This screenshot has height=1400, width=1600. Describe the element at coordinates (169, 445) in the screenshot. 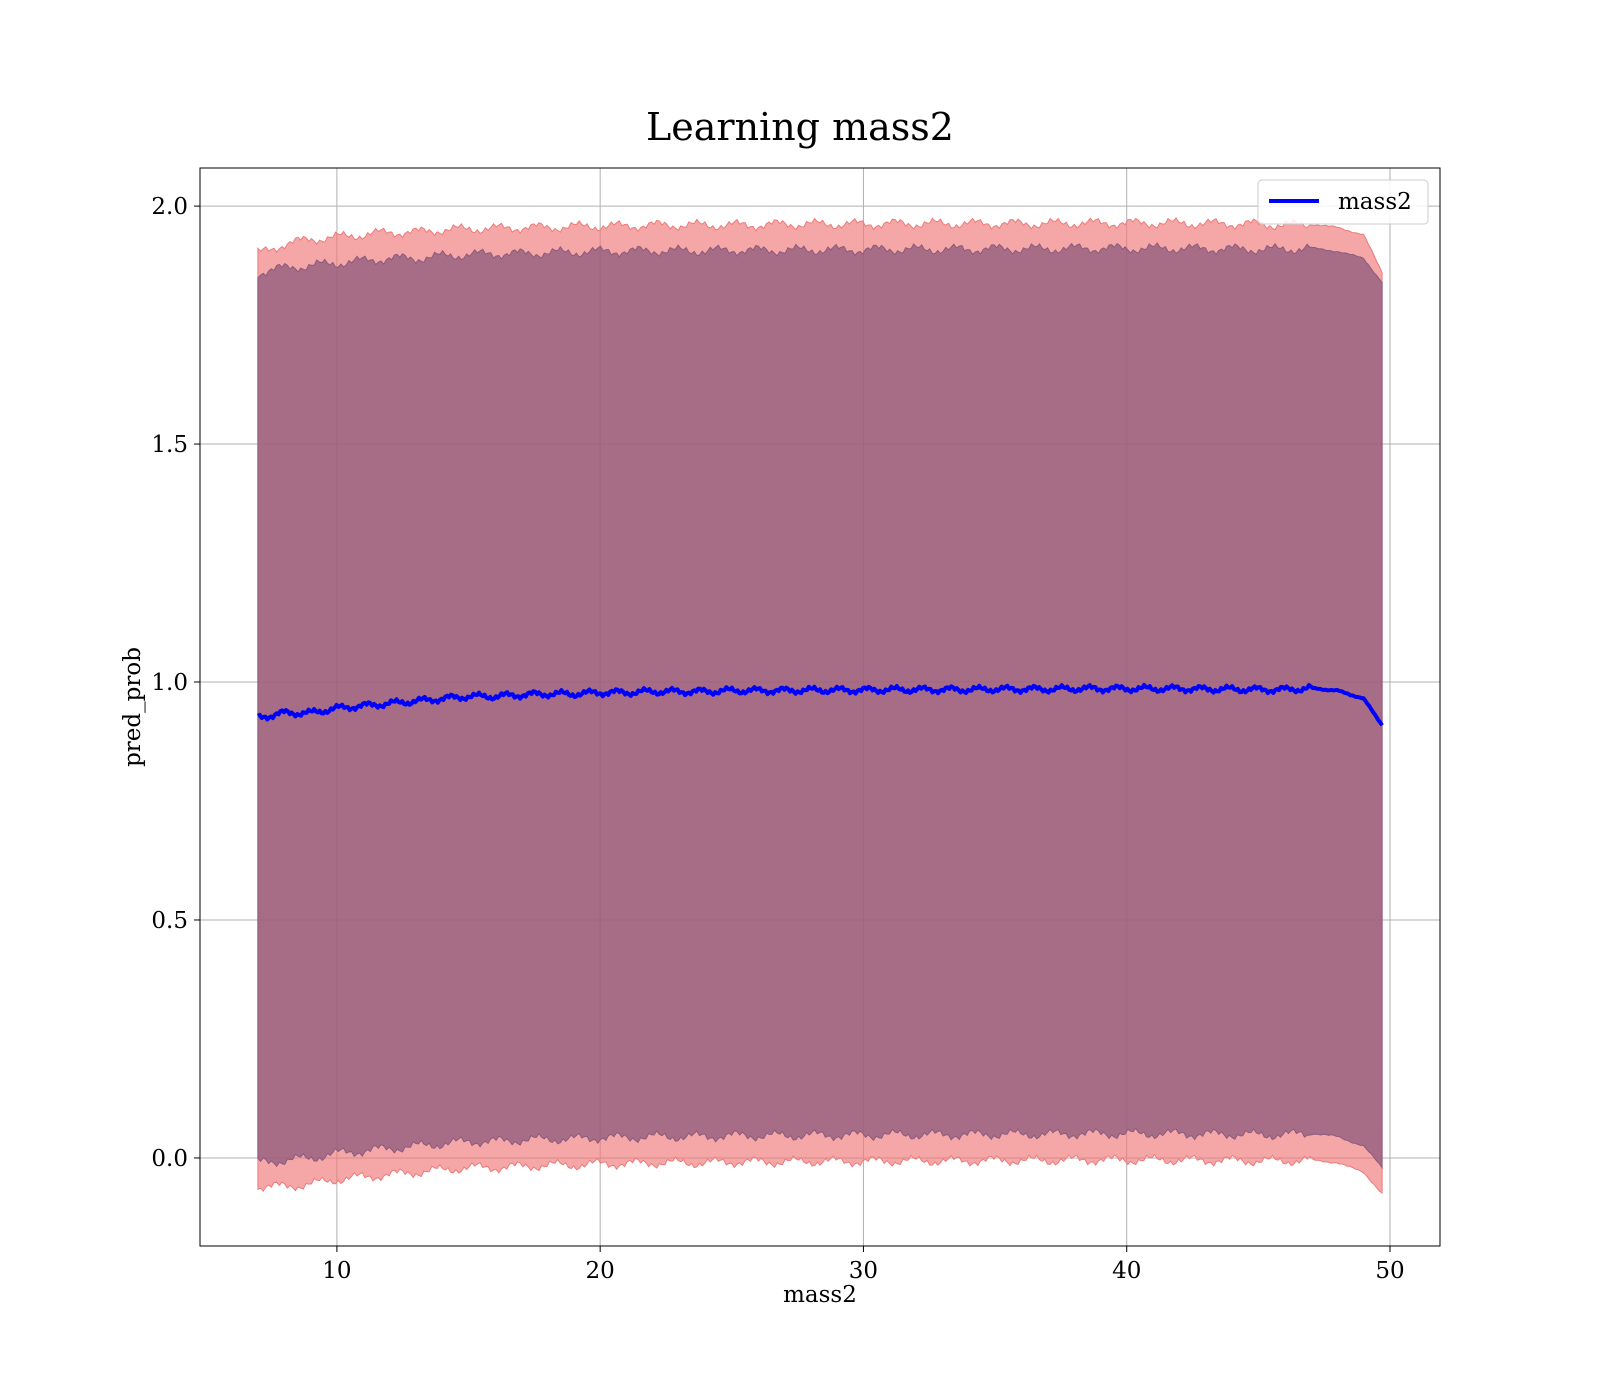

I see `y-tick-label: 1.5` at that location.